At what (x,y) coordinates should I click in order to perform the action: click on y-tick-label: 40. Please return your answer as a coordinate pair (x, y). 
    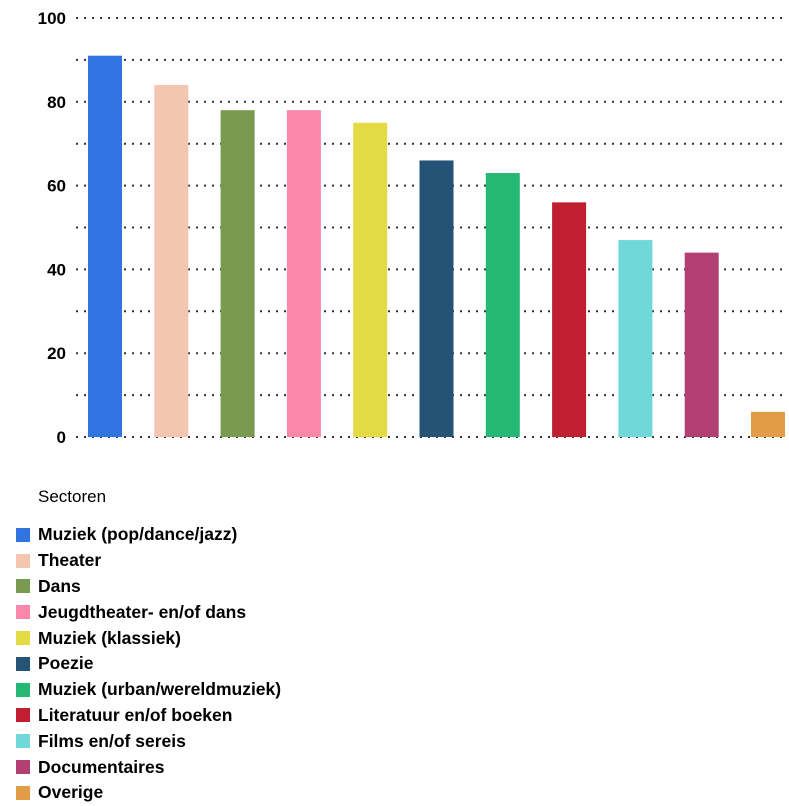
    Looking at the image, I should click on (56, 269).